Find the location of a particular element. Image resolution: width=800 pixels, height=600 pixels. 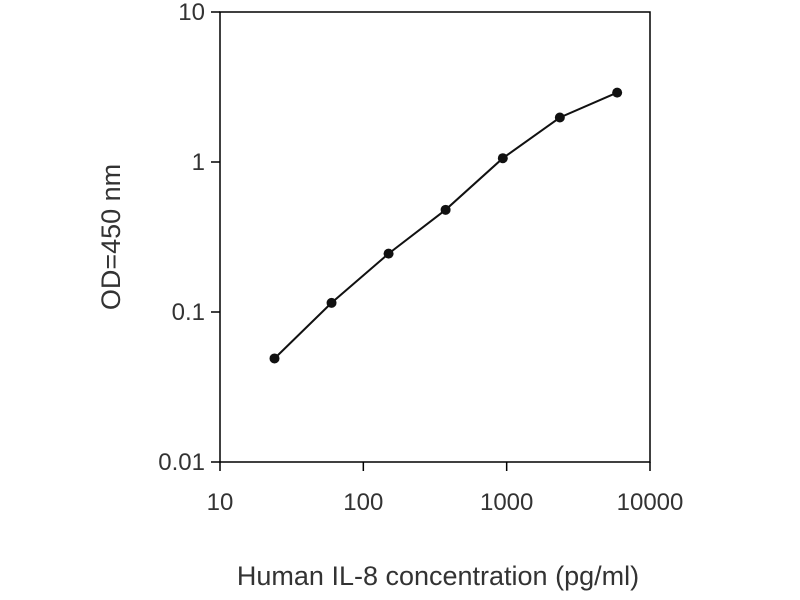

y-tick-label: 0.1 is located at coordinates (188, 312).